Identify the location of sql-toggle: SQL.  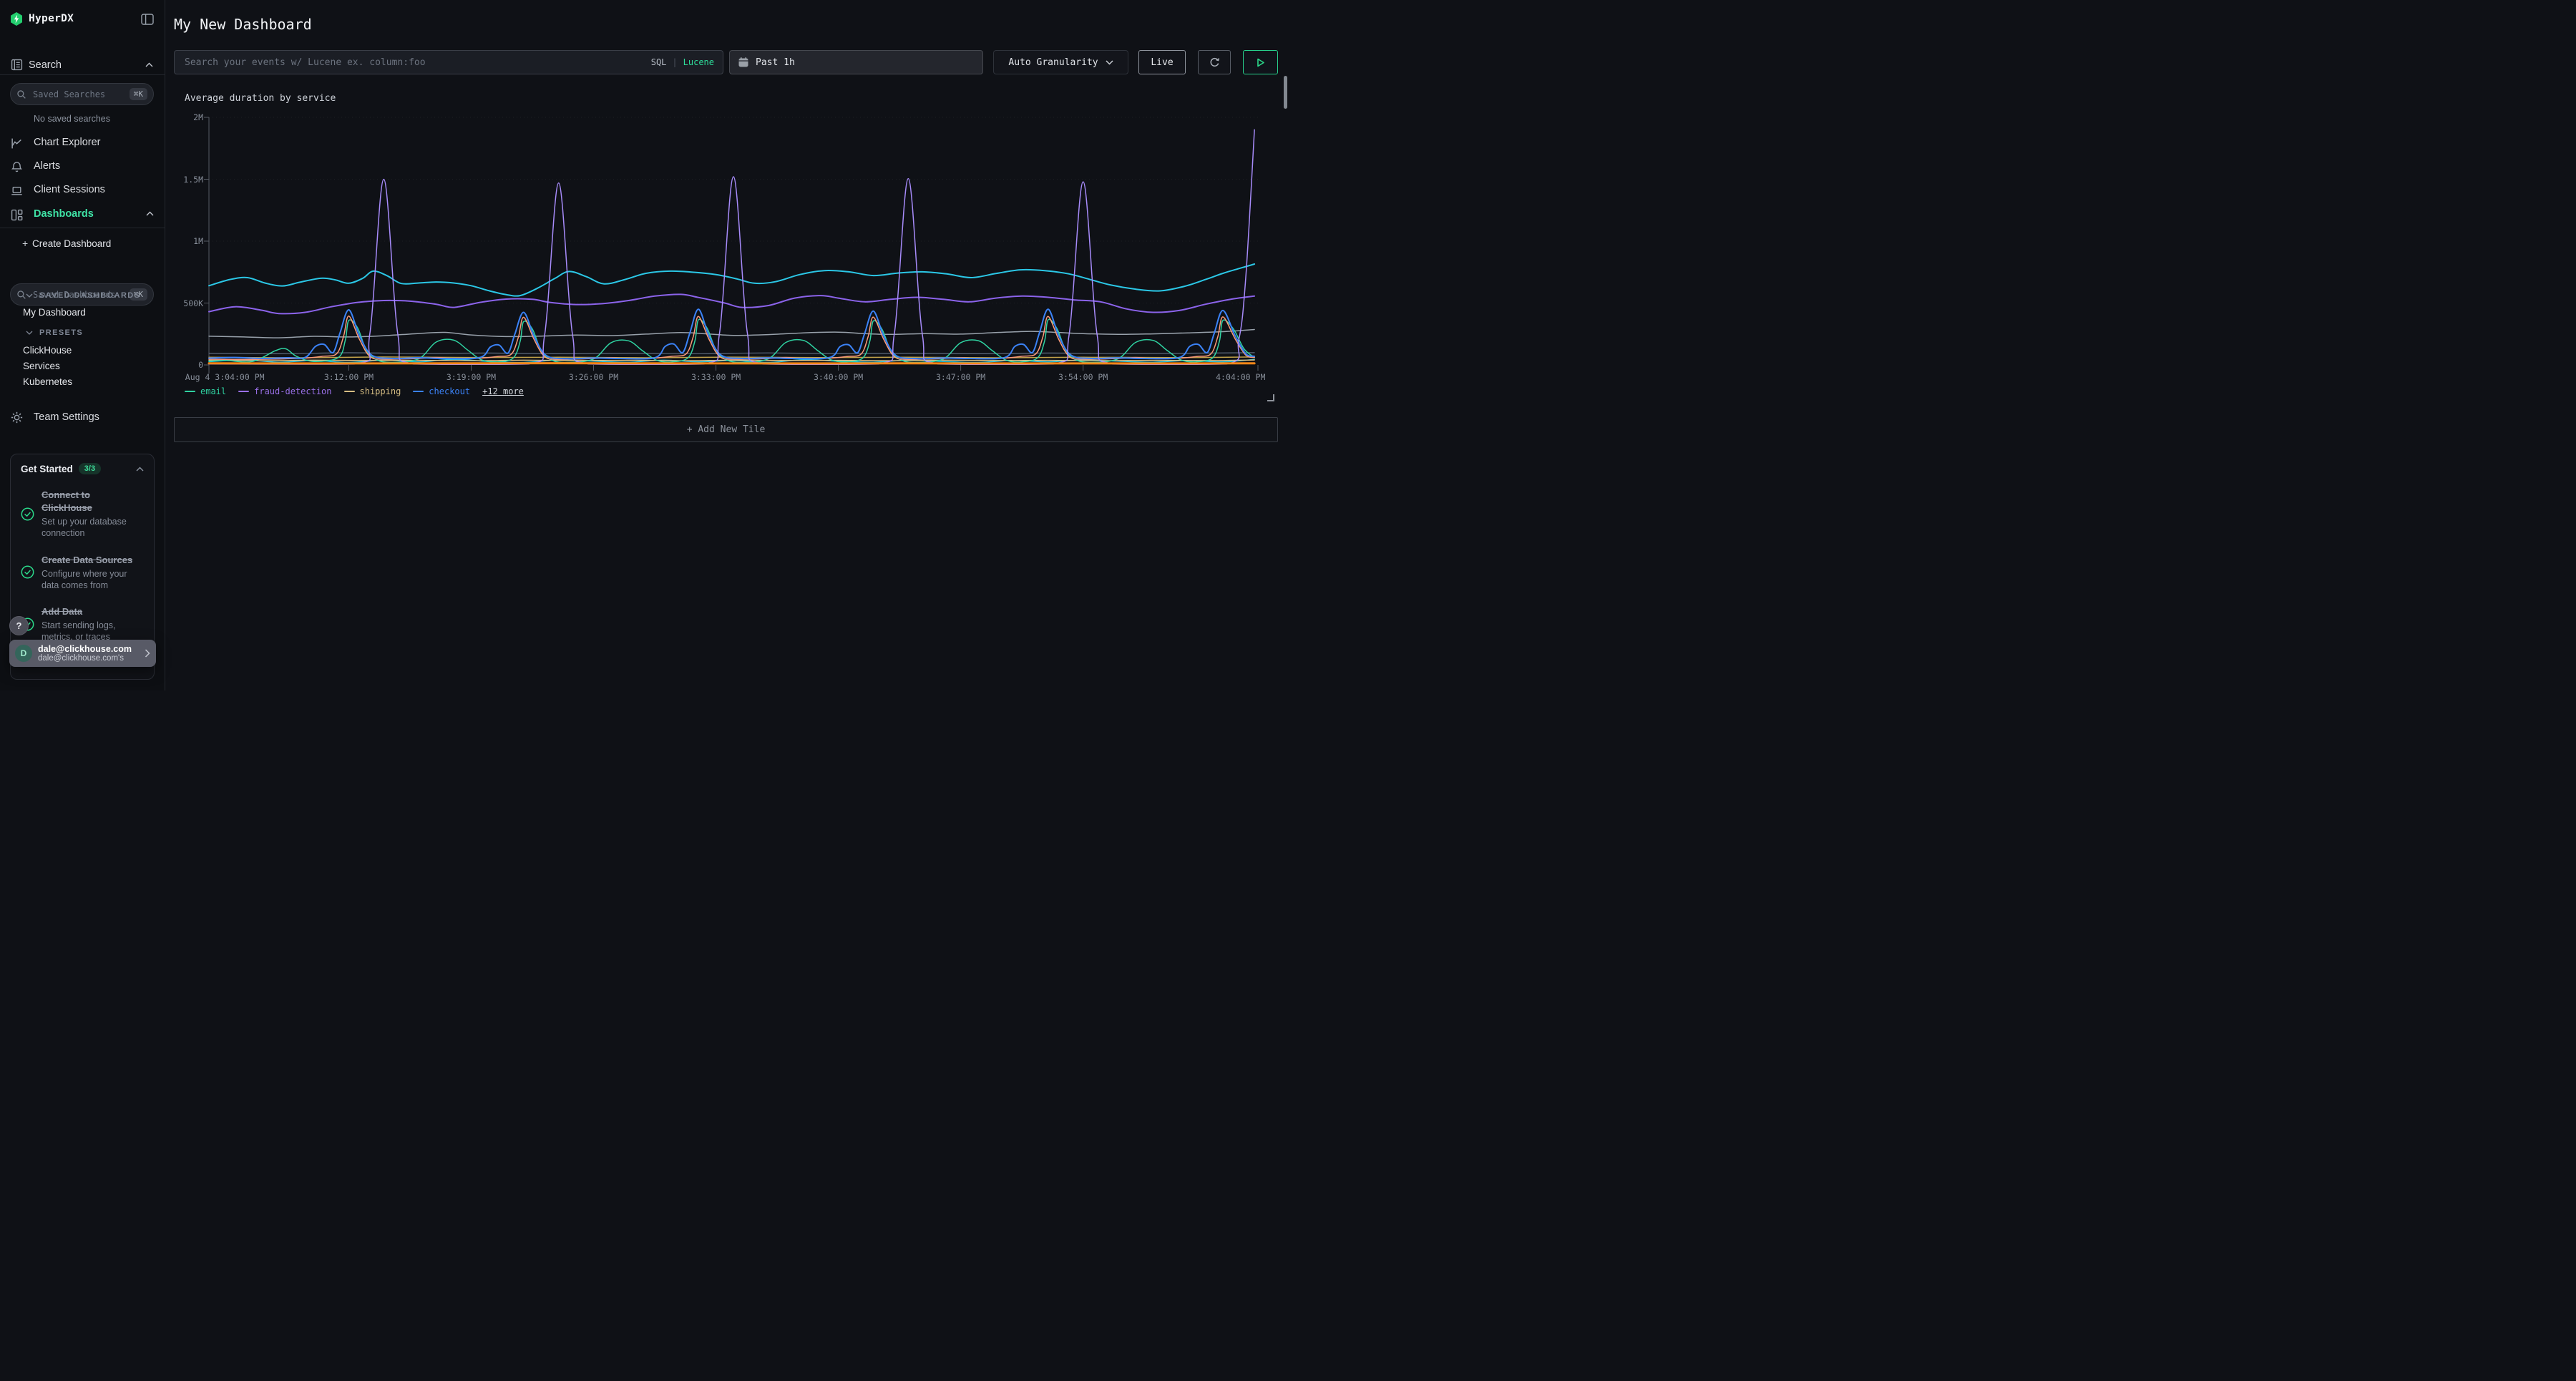
(658, 62).